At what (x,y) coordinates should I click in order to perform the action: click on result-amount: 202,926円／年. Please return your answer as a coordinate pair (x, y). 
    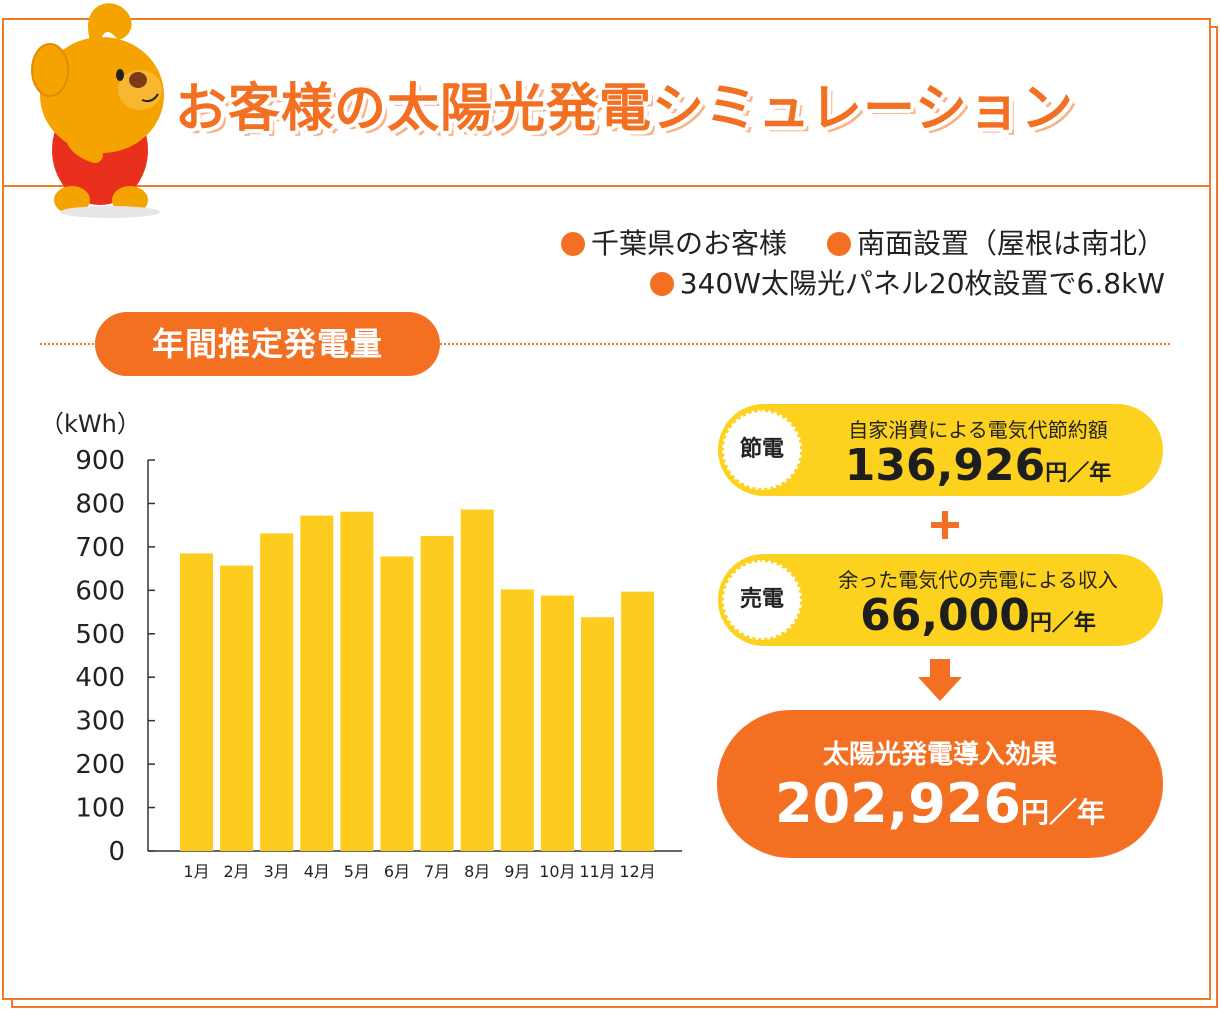
    Looking at the image, I should click on (940, 803).